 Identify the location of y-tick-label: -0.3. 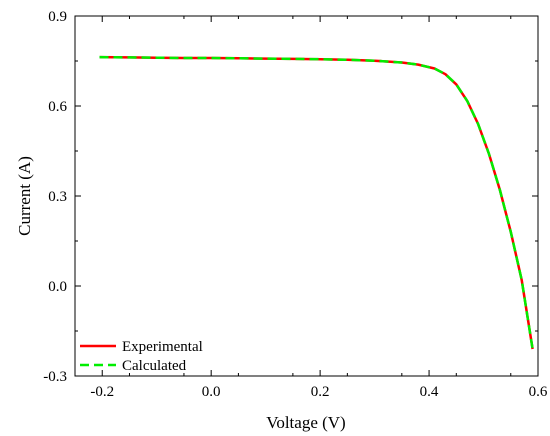
(55, 377).